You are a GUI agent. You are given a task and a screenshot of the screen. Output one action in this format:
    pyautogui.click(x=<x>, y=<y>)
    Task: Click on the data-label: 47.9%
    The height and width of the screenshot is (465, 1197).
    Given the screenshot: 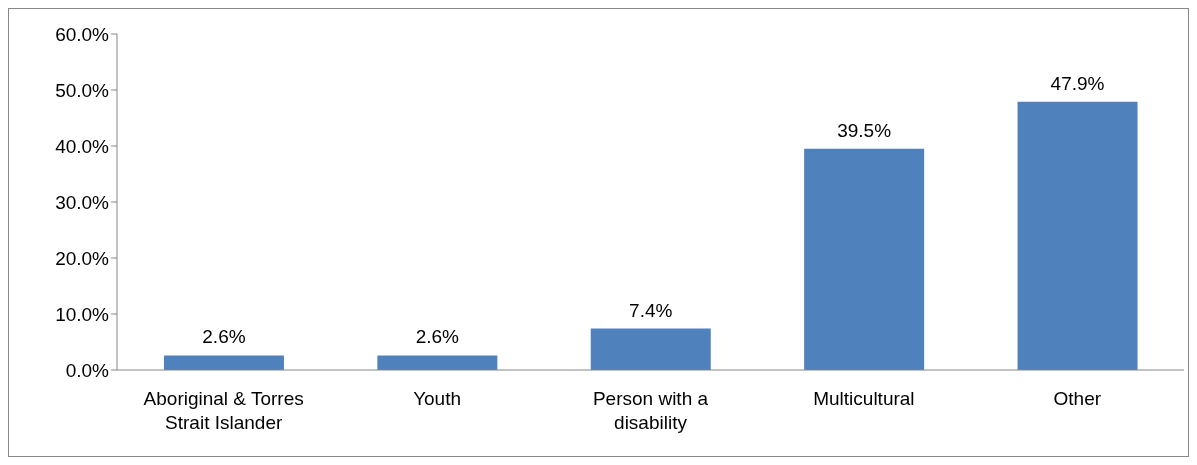 What is the action you would take?
    pyautogui.click(x=1077, y=83)
    